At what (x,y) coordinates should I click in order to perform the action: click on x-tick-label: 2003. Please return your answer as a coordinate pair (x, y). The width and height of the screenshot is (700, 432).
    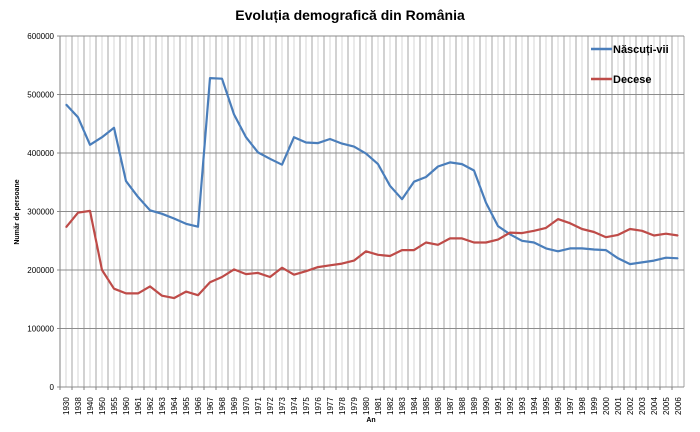
    Looking at the image, I should click on (642, 406).